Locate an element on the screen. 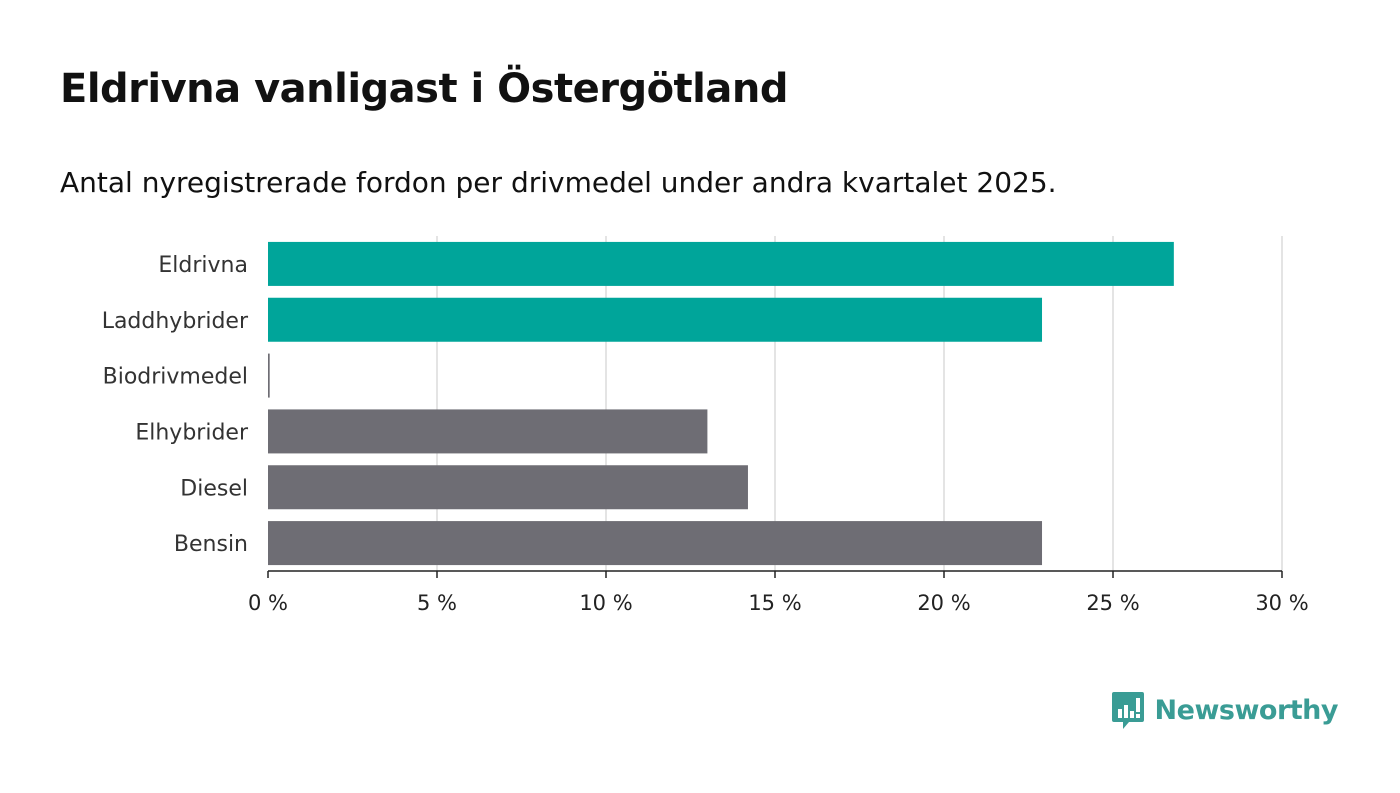 Image resolution: width=1400 pixels, height=793 pixels. x-tick-label-4: 20 % is located at coordinates (943, 603).